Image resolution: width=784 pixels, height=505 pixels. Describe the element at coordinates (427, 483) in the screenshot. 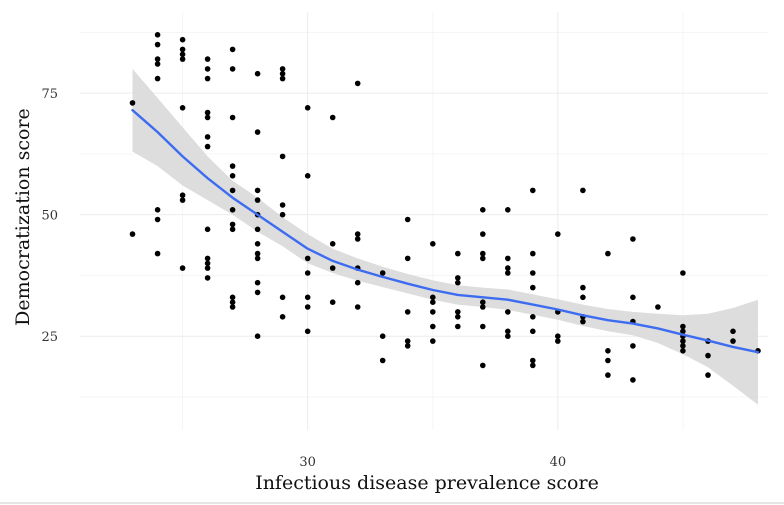

I see `x-axis-title: Infectious disease prevalence score` at that location.